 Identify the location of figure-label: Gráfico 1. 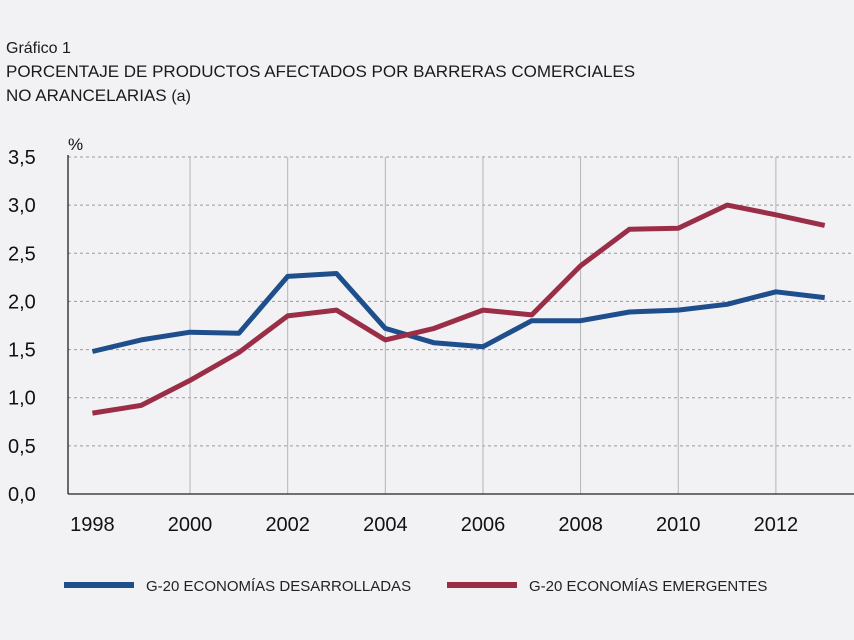
(38, 48).